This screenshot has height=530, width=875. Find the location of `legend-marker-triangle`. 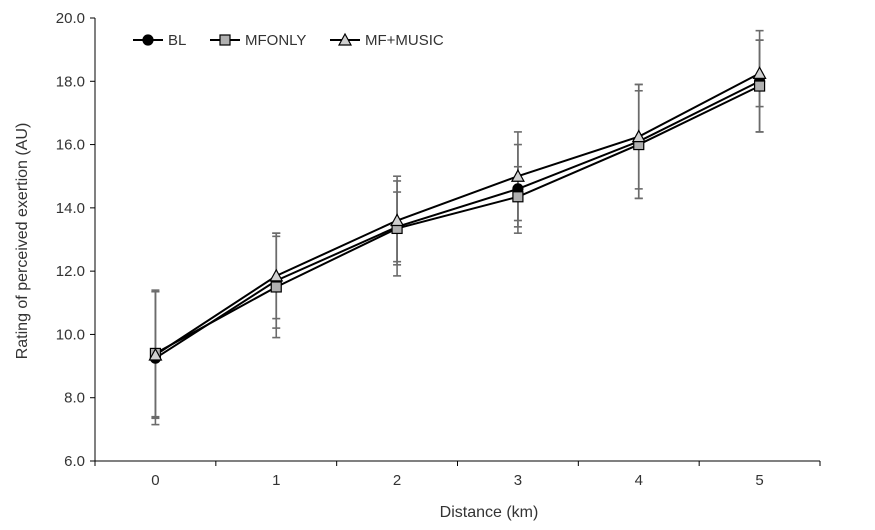

legend-marker-triangle is located at coordinates (345, 39).